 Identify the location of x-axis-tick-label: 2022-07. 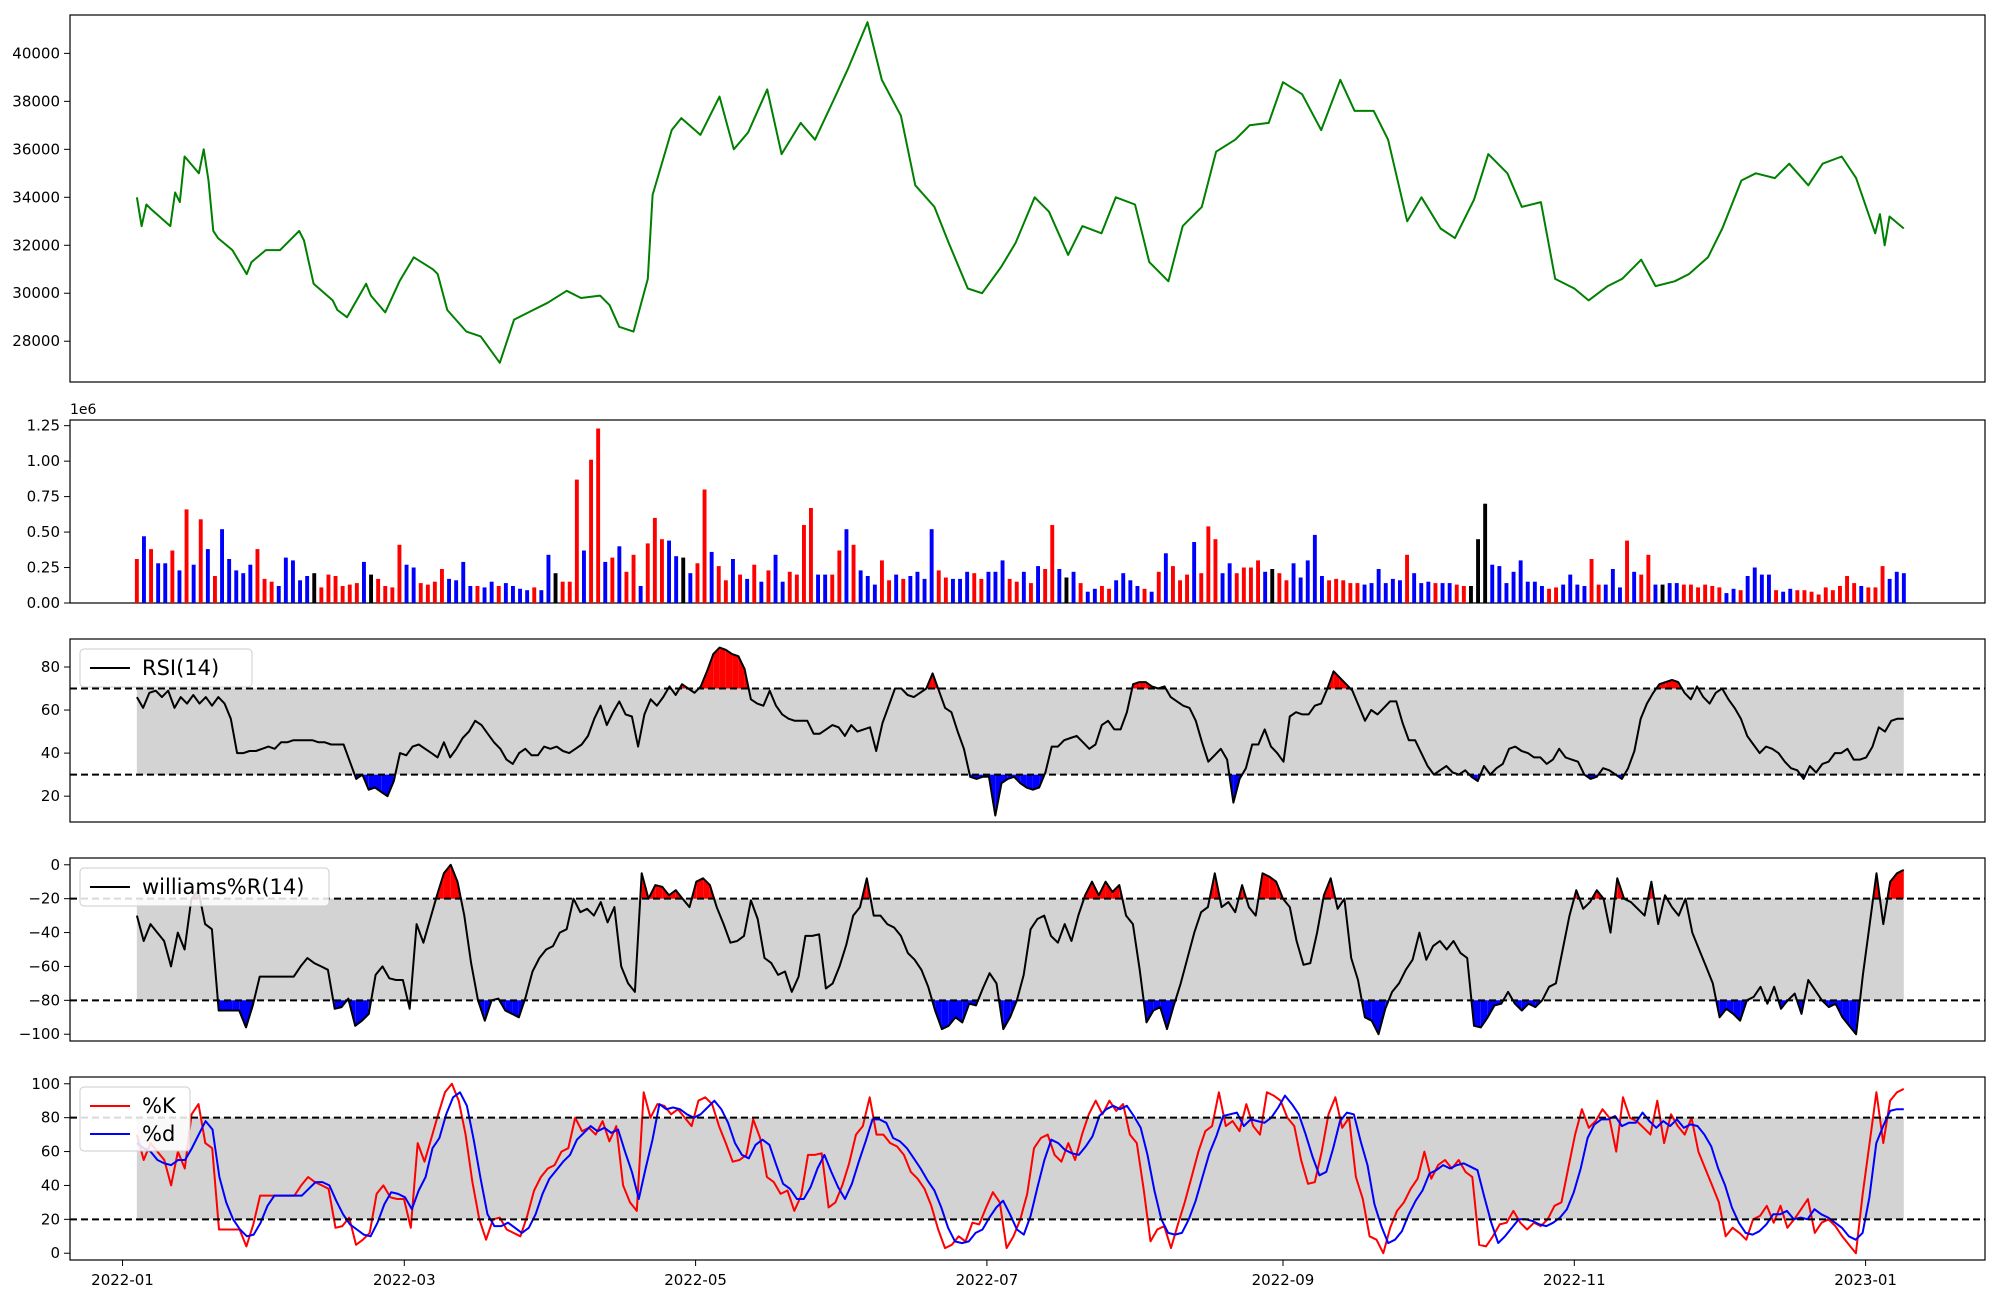
(987, 1280).